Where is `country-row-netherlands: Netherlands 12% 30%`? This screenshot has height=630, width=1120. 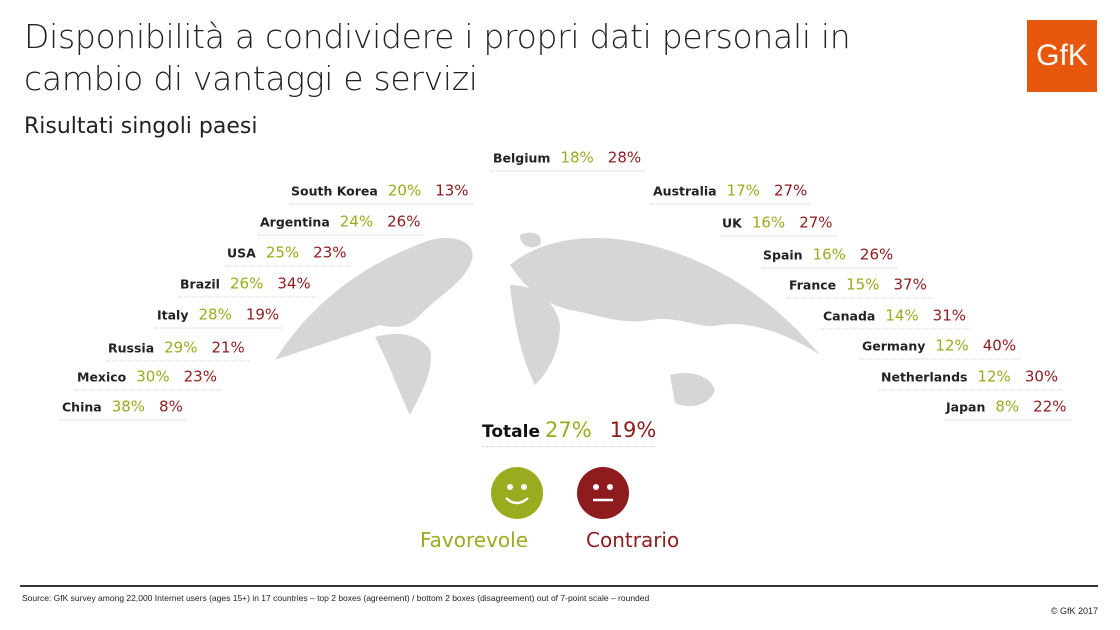
country-row-netherlands: Netherlands 12% 30% is located at coordinates (971, 379).